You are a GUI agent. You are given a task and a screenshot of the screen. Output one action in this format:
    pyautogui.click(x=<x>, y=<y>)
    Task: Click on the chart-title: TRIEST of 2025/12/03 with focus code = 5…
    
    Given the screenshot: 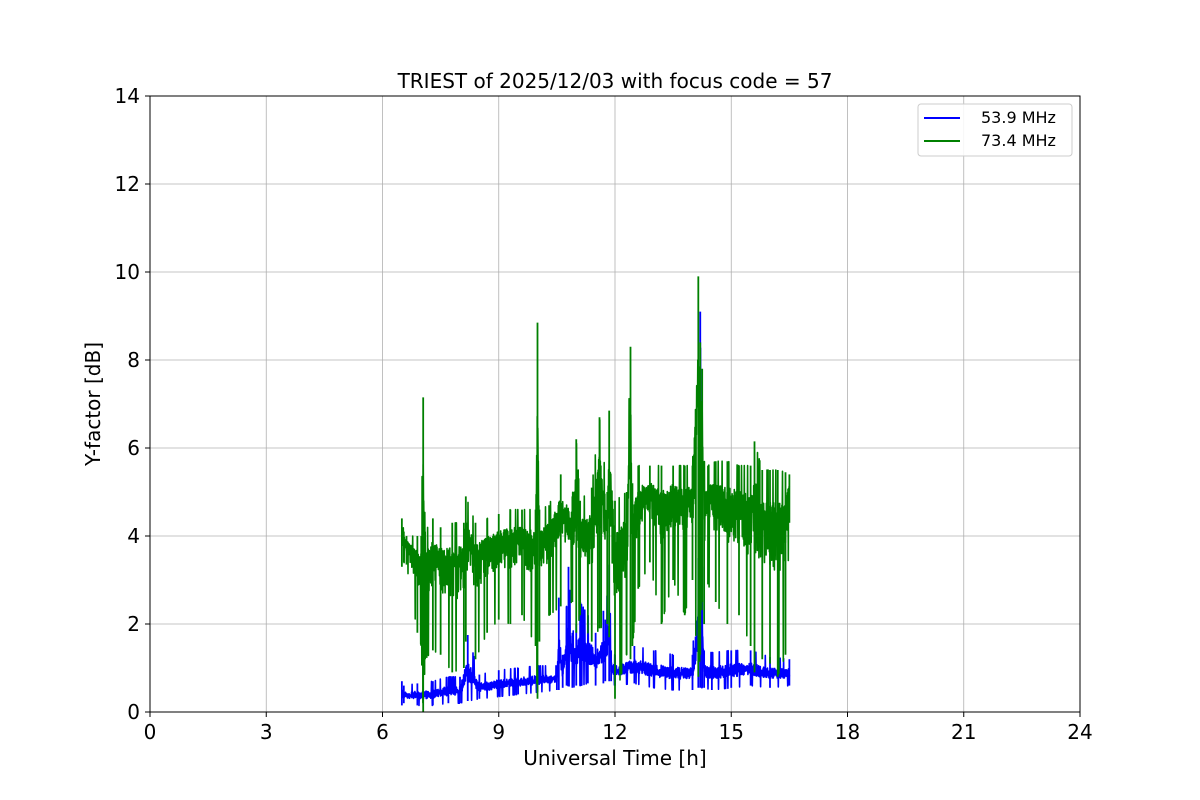 What is the action you would take?
    pyautogui.click(x=615, y=81)
    